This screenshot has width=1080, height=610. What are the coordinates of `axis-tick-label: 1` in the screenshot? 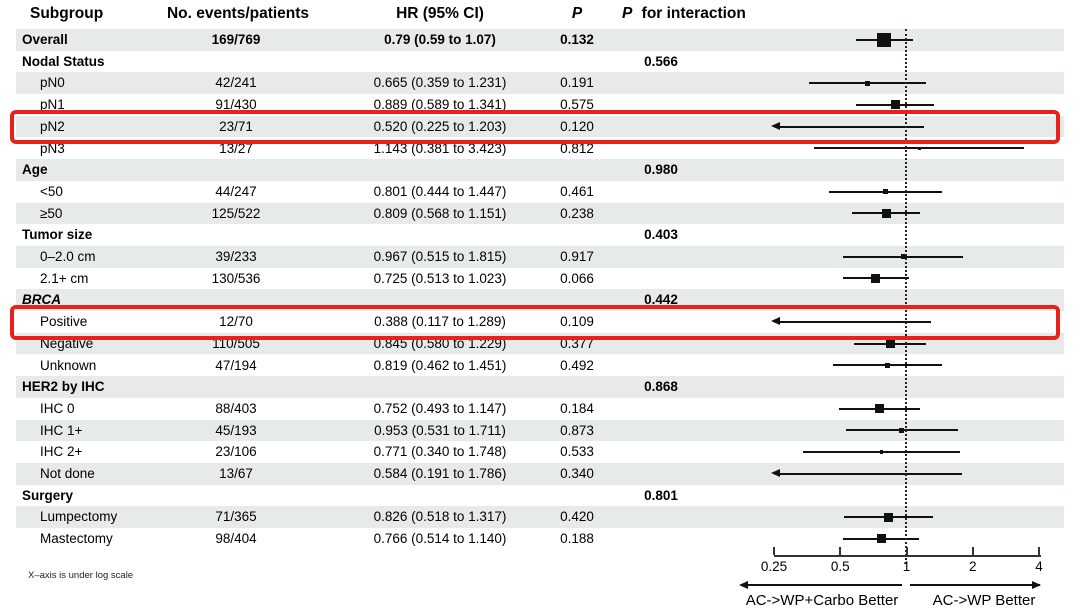 It's located at (906, 566).